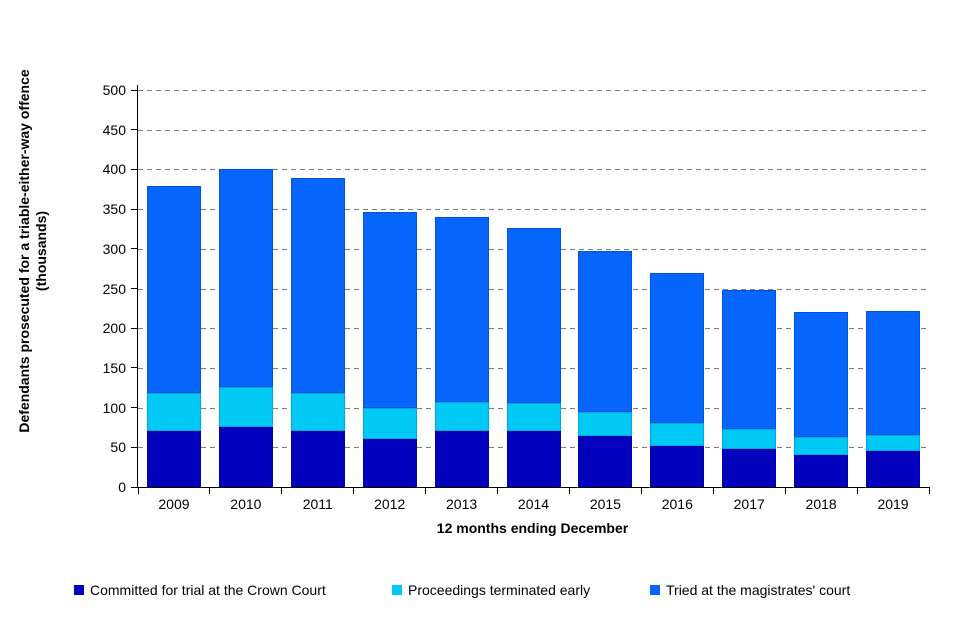  I want to click on x-tick-label: 2013, so click(462, 504).